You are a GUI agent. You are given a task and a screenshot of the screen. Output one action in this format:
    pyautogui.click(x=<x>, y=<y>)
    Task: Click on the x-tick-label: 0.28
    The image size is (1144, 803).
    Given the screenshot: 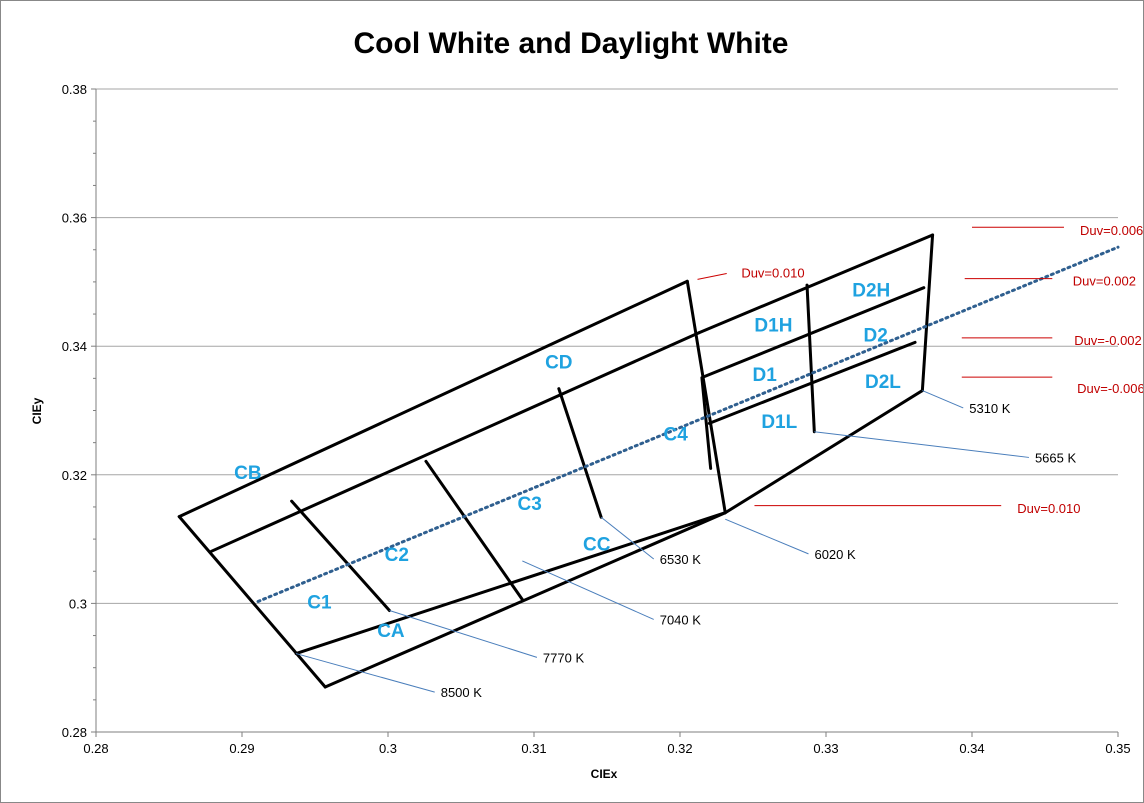 What is the action you would take?
    pyautogui.click(x=95, y=748)
    